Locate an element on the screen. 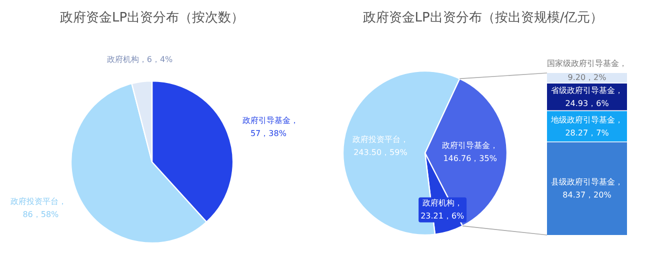 This screenshot has height=279, width=660. series-label: 国家级政府引导基金， is located at coordinates (587, 63).